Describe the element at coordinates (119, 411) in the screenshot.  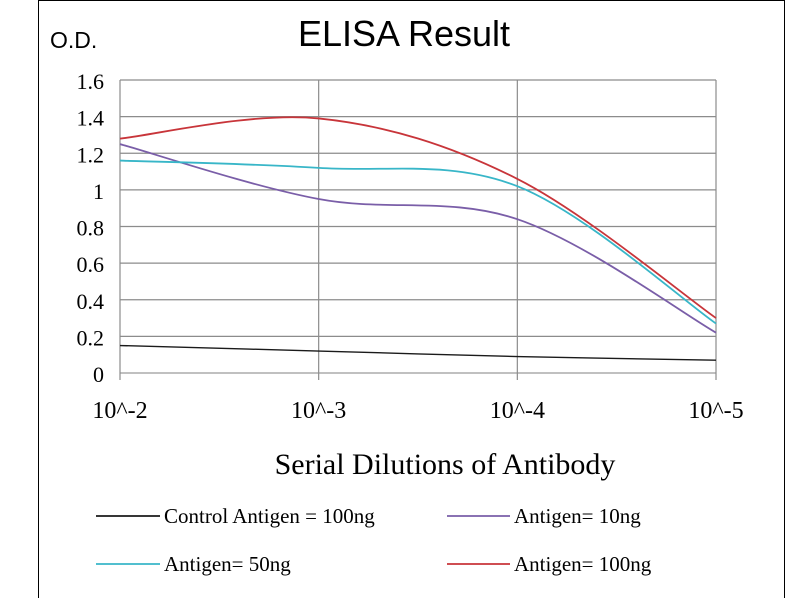
I see `x-tick-label: 10^-2` at that location.